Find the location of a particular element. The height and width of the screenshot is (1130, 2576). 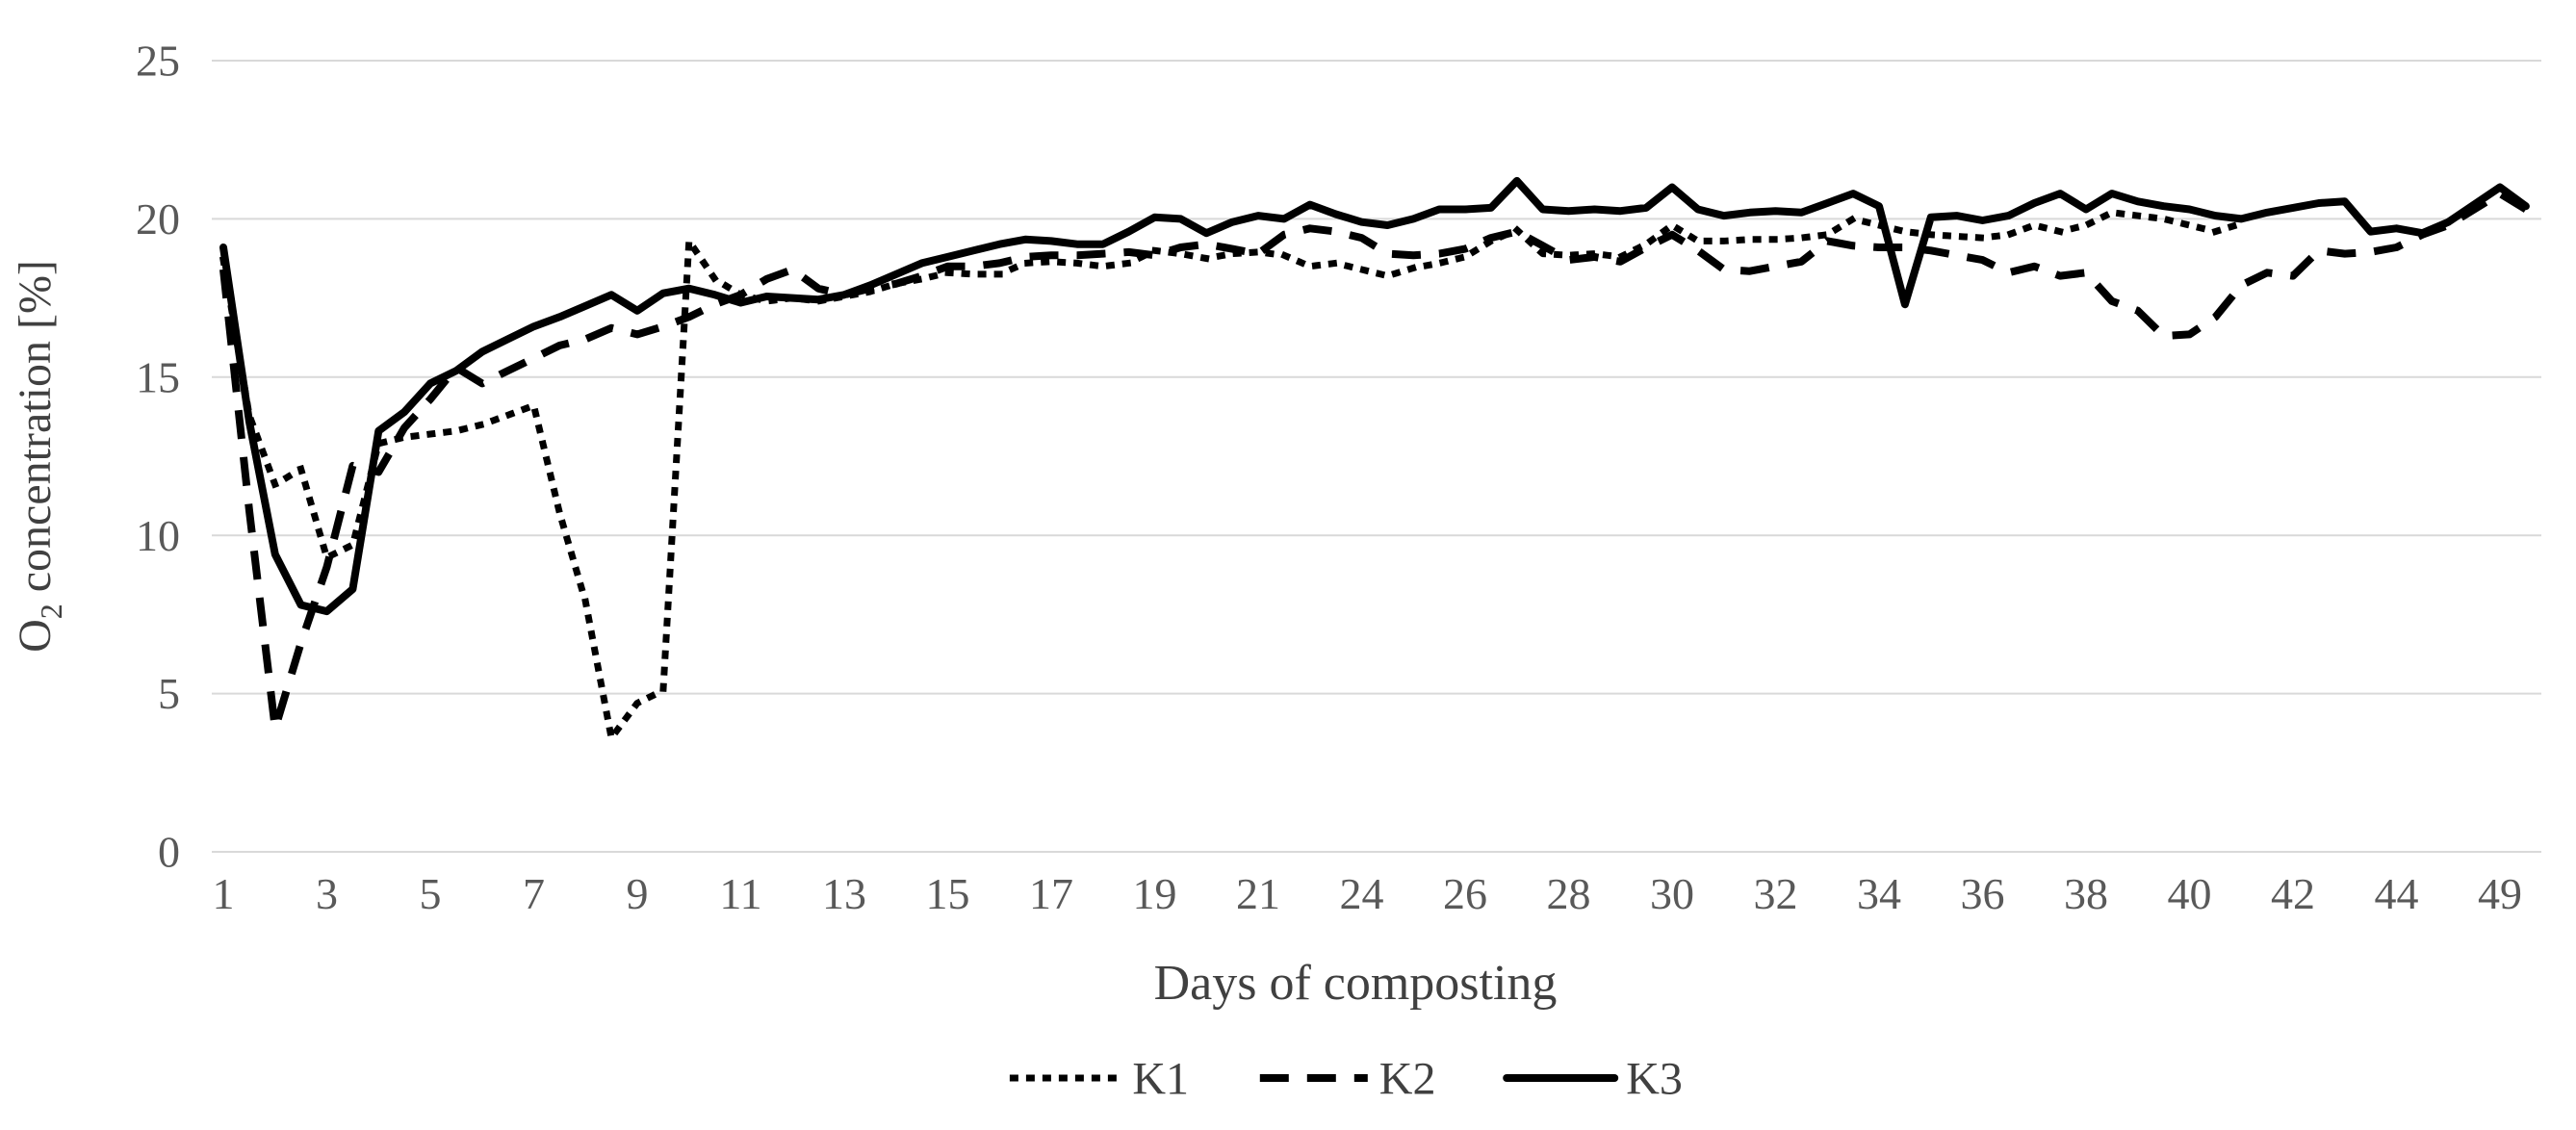

x-tick-label-40: 40 is located at coordinates (2190, 893).